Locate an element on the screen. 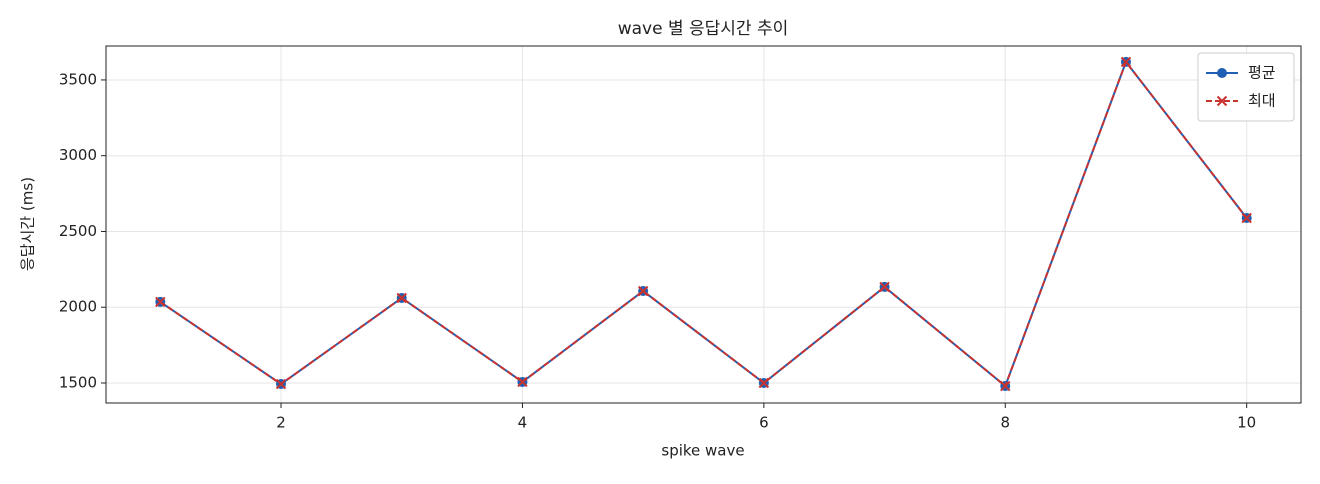 The width and height of the screenshot is (1320, 484). y-tick-label: 1500 is located at coordinates (78, 382).